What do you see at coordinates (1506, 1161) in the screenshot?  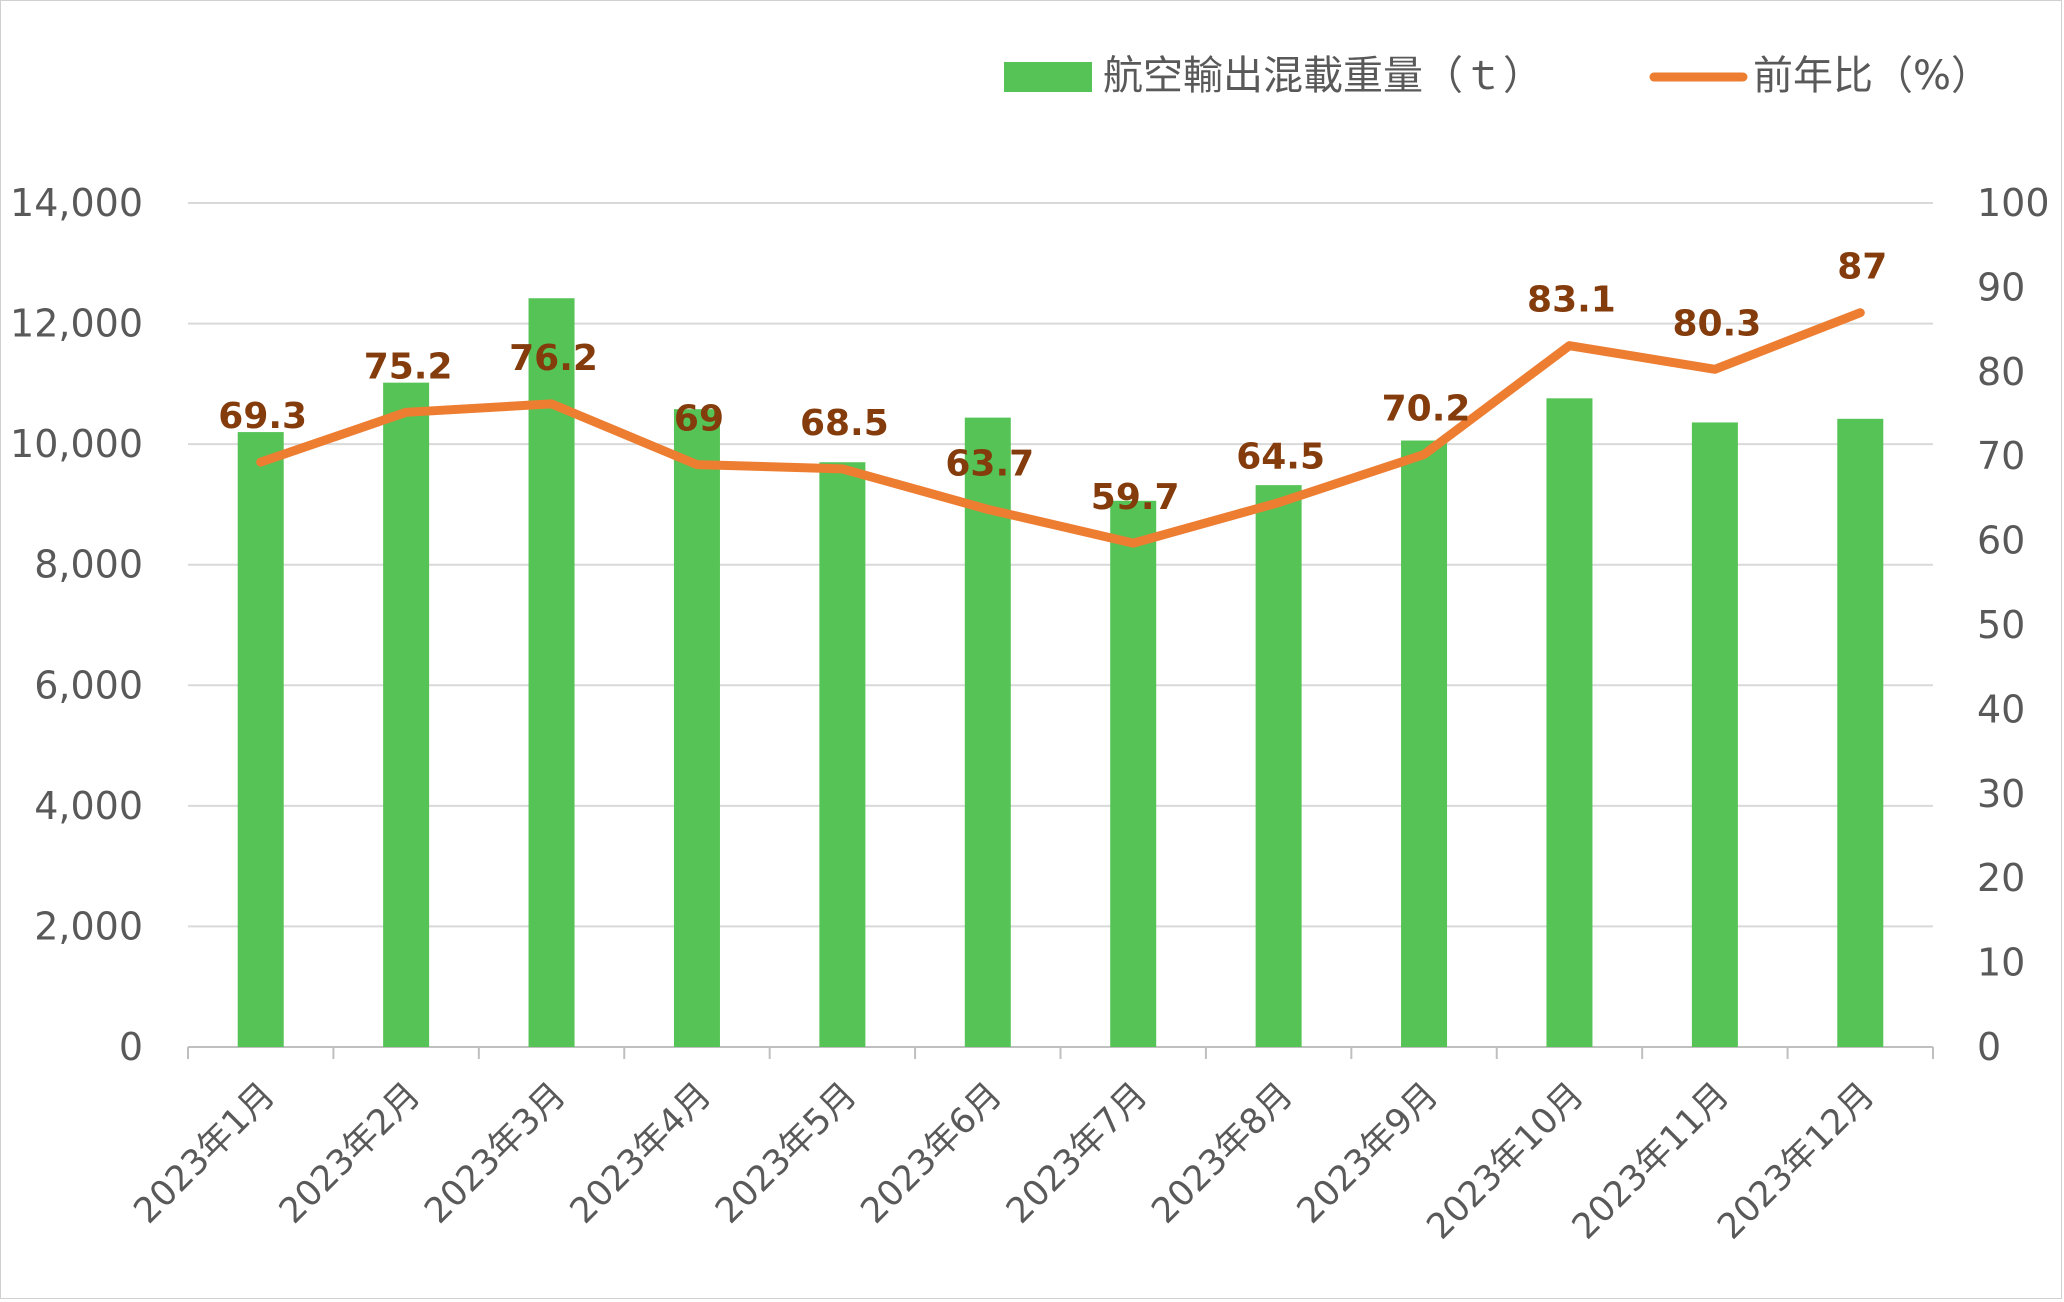 I see `x-category-label: 2023年10月` at bounding box center [1506, 1161].